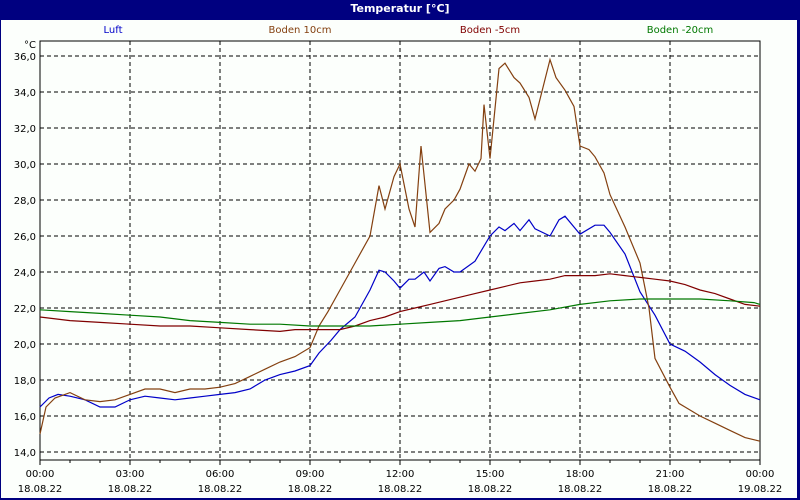  I want to click on x-tick-time: 09:00, so click(310, 474).